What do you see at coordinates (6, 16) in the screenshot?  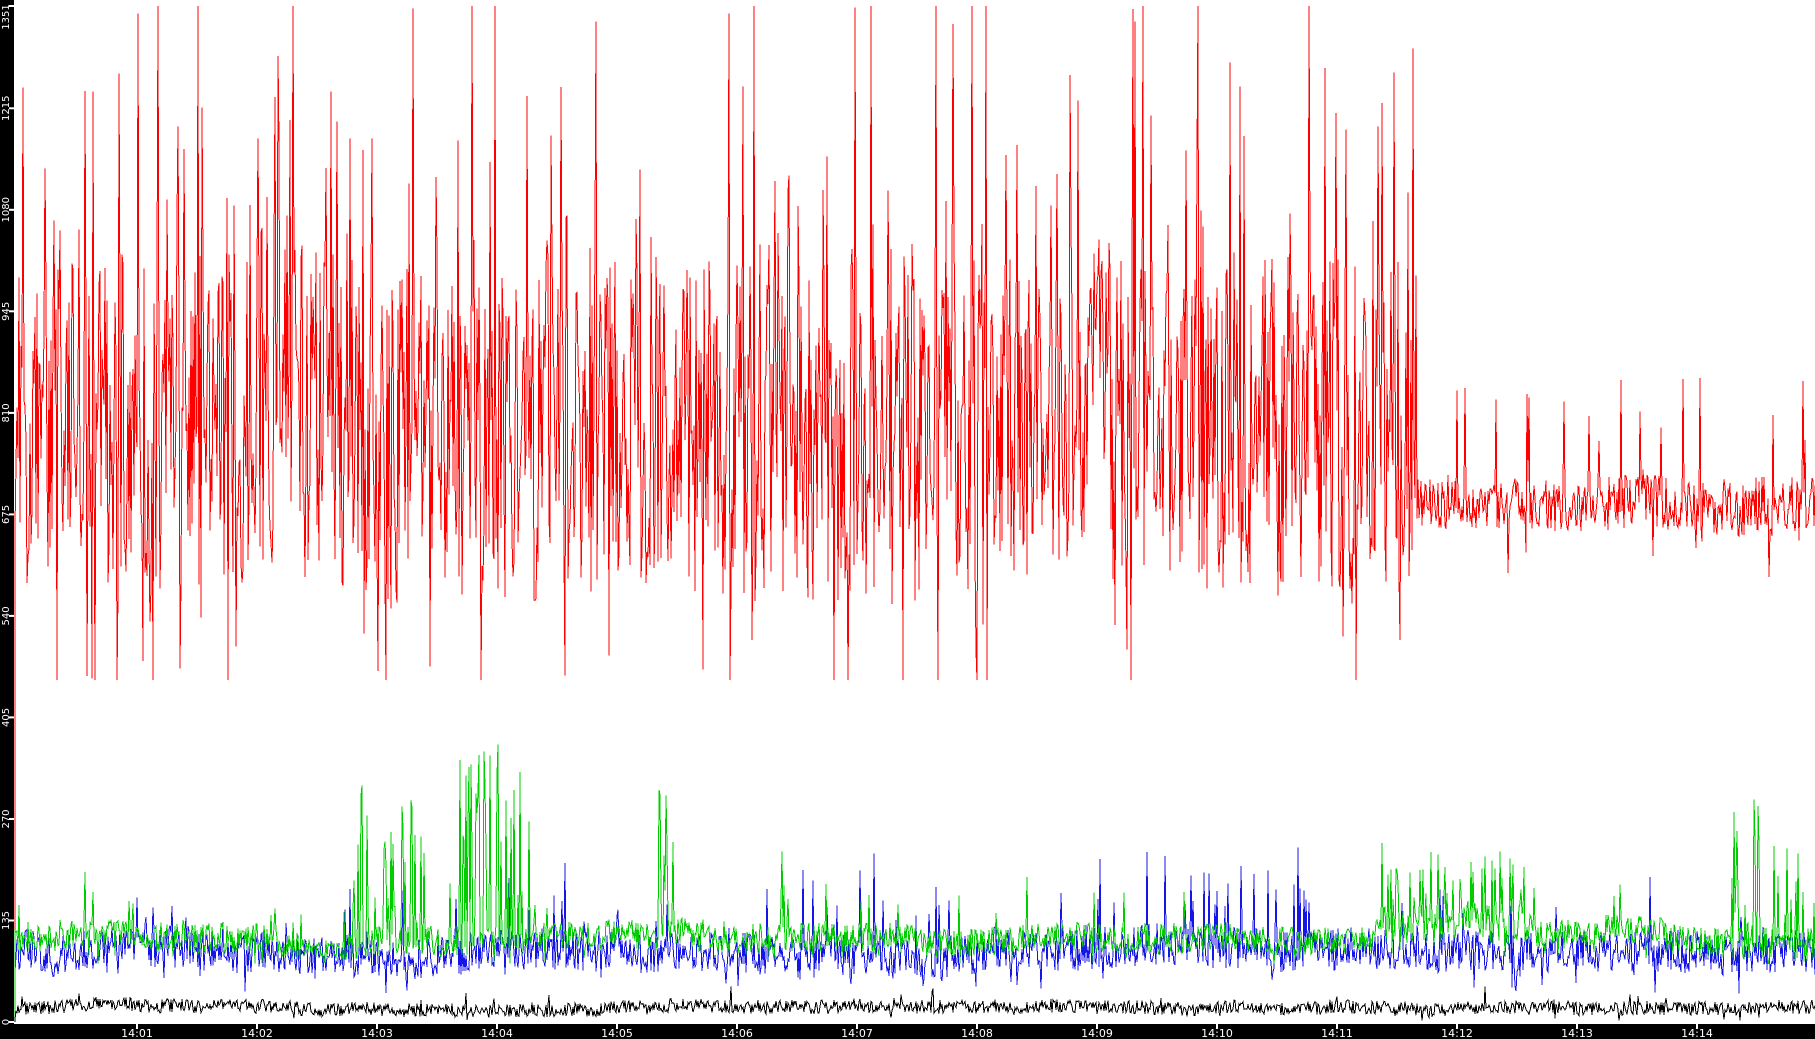 I see `y-tick-label: 1351` at bounding box center [6, 16].